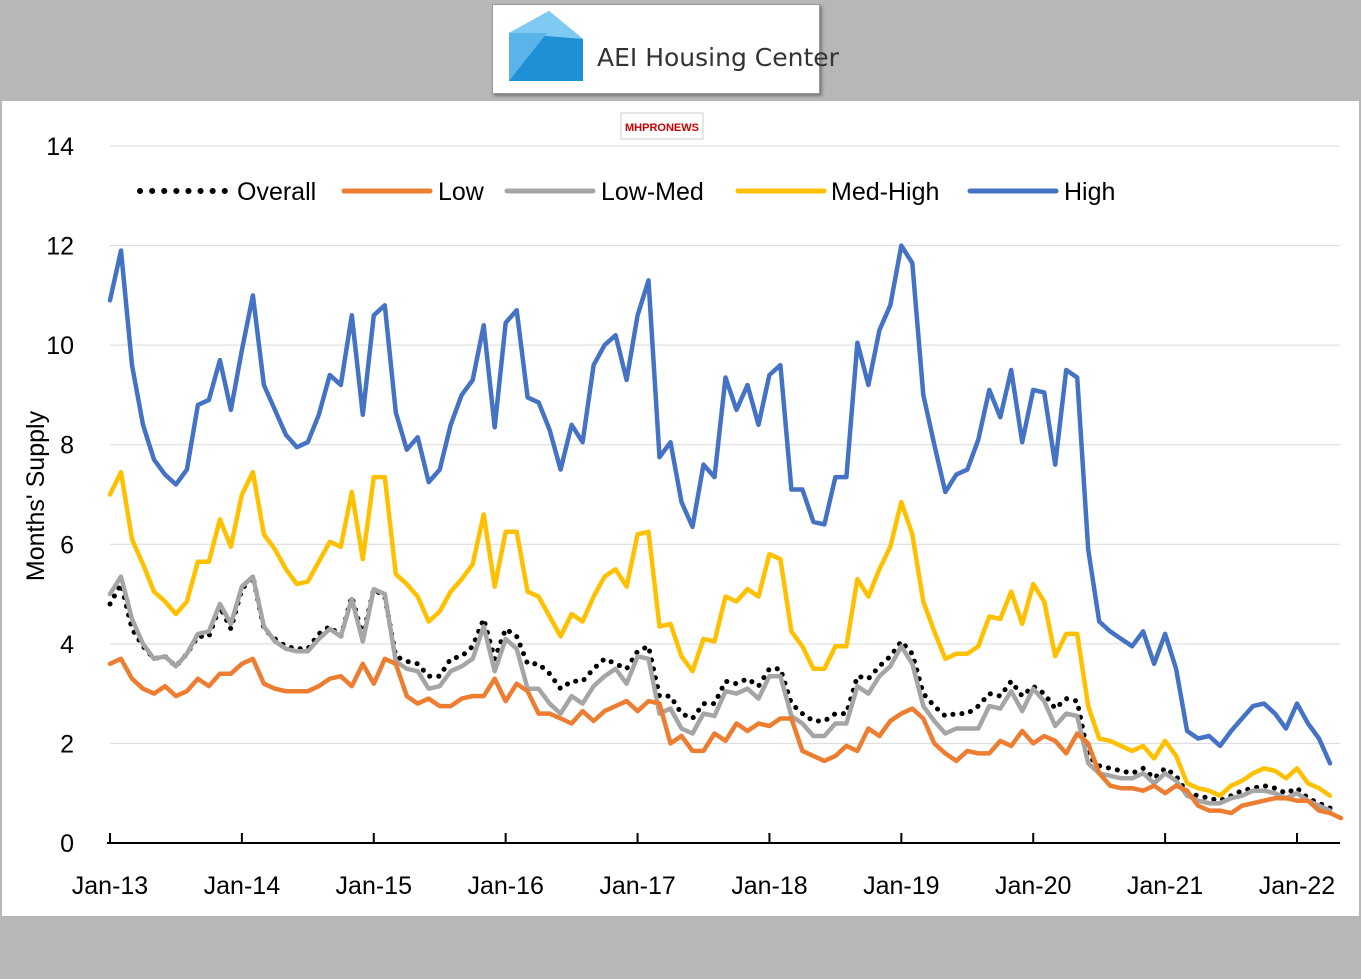 The image size is (1361, 979). I want to click on x-tick-label: Jan-16, so click(505, 886).